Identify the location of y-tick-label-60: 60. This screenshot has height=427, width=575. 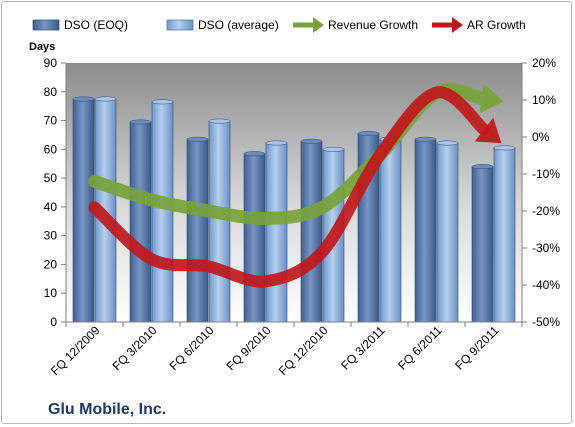
(51, 149).